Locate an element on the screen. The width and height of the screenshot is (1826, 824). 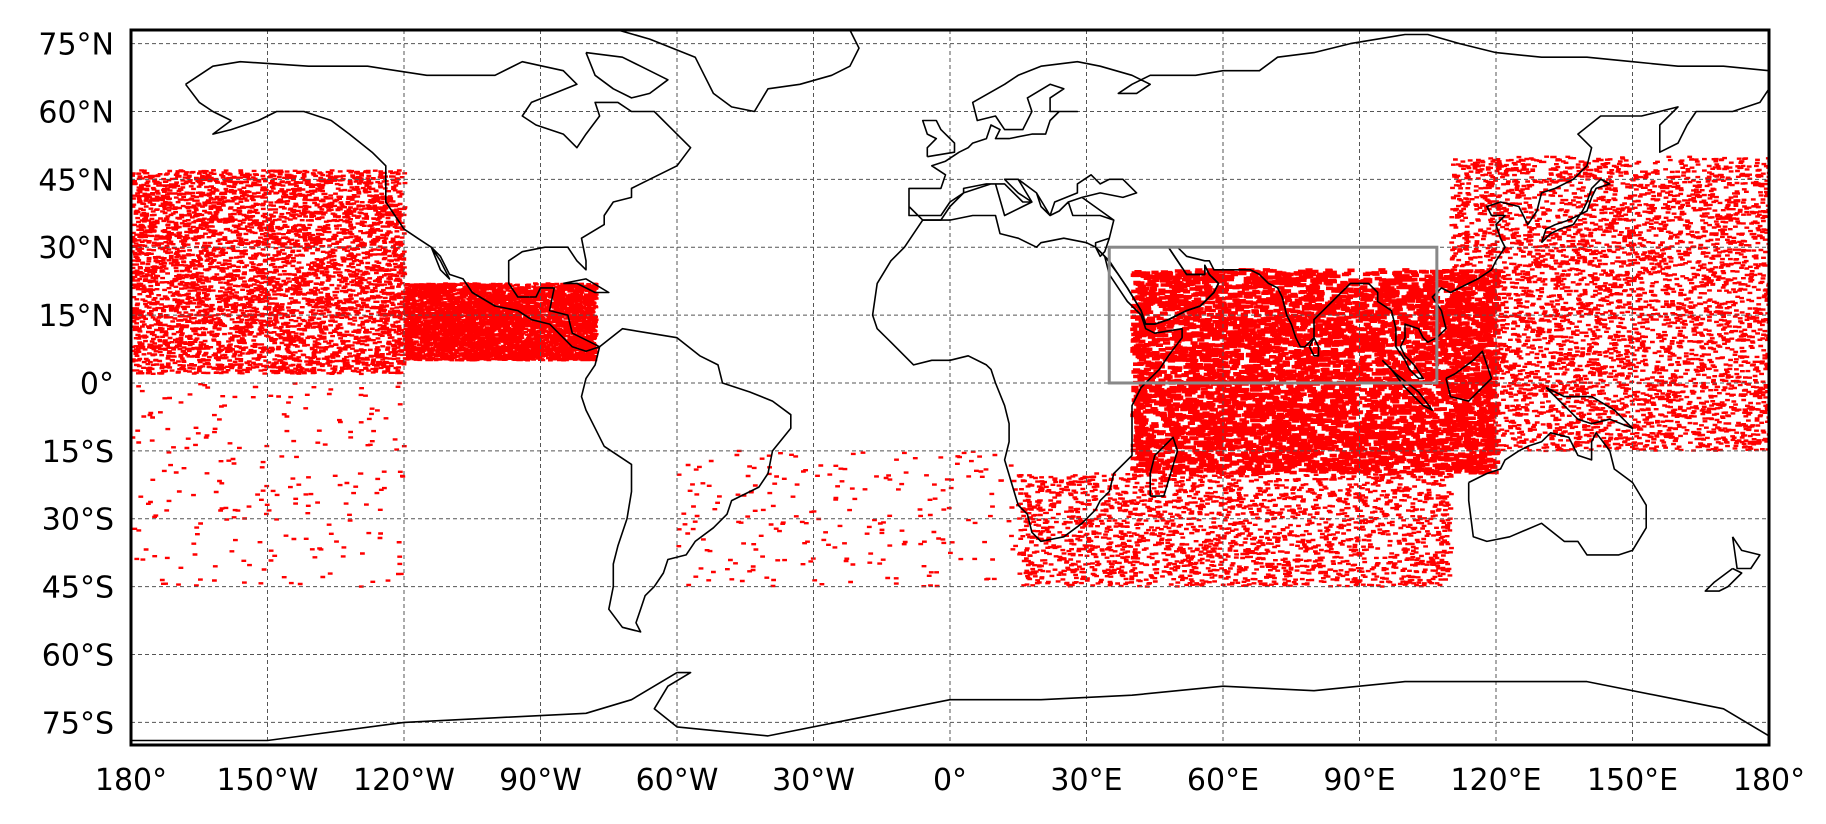
lon-tick-label: 150°E is located at coordinates (1632, 780).